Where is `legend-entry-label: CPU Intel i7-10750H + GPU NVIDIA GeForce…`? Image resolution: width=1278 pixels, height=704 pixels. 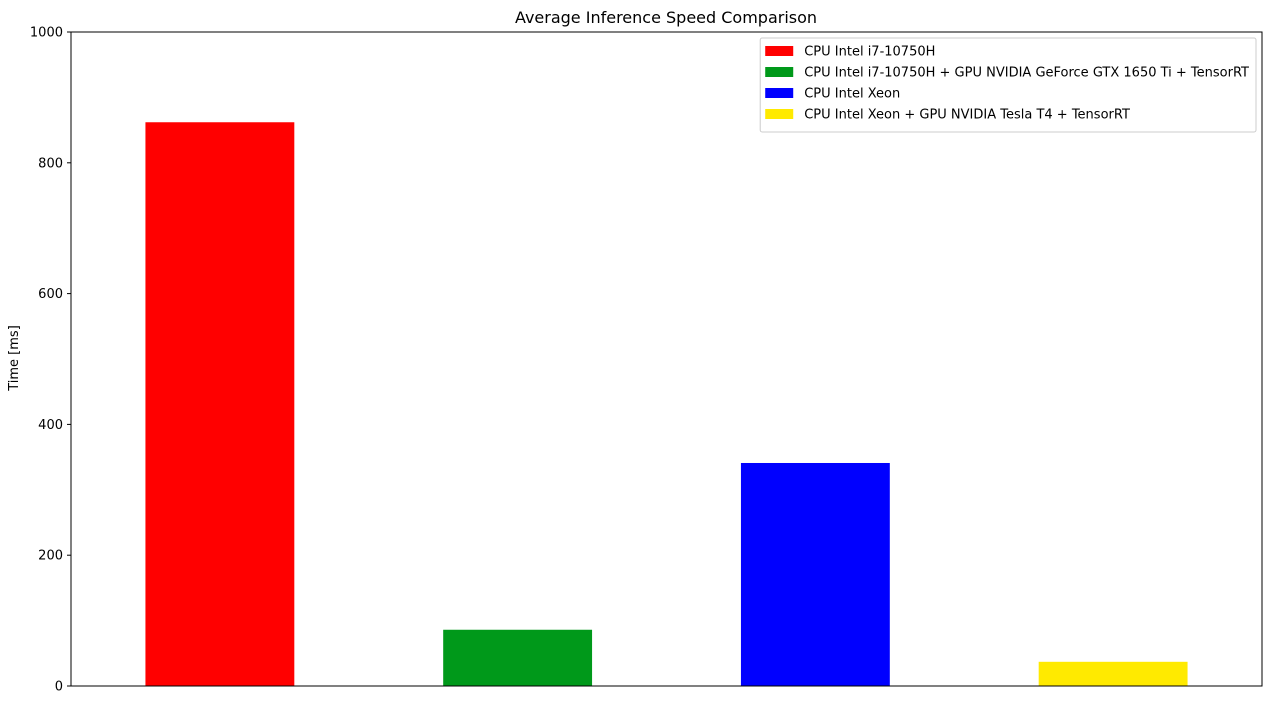 legend-entry-label: CPU Intel i7-10750H + GPU NVIDIA GeForce… is located at coordinates (1026, 73).